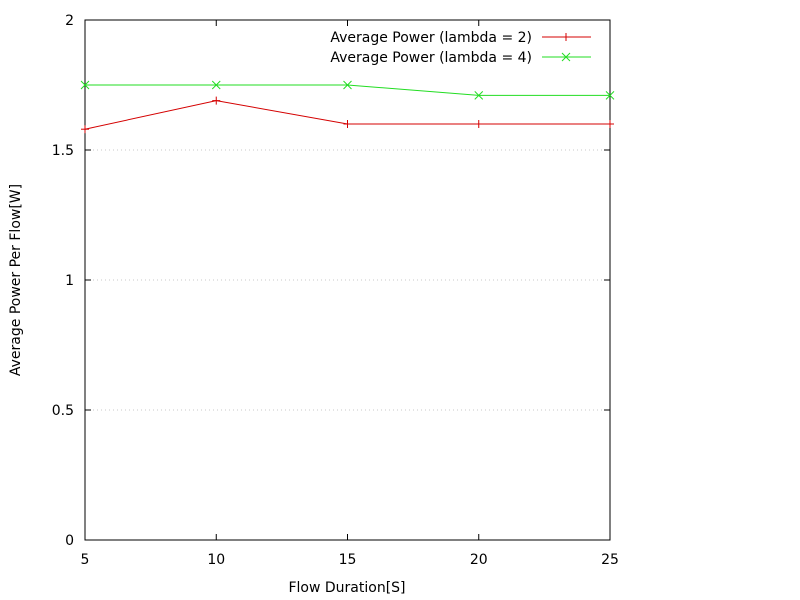 This screenshot has height=600, width=800. Describe the element at coordinates (610, 560) in the screenshot. I see `x-tick-label: 25` at that location.